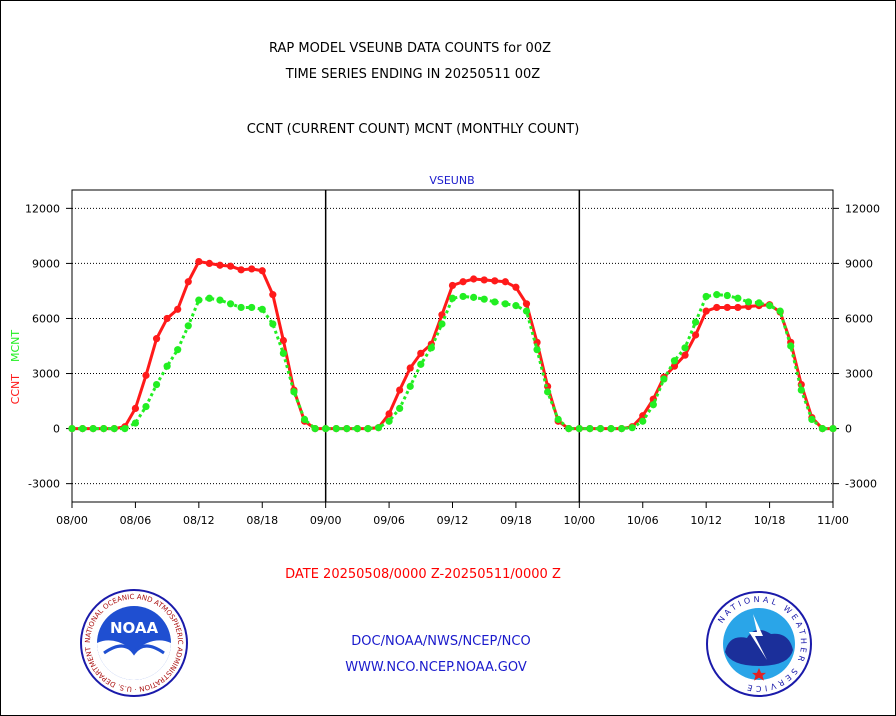 Image resolution: width=896 pixels, height=716 pixels. I want to click on nco-website-link: WWW.NCO.NCEP.NOAA.GOV, so click(436, 667).